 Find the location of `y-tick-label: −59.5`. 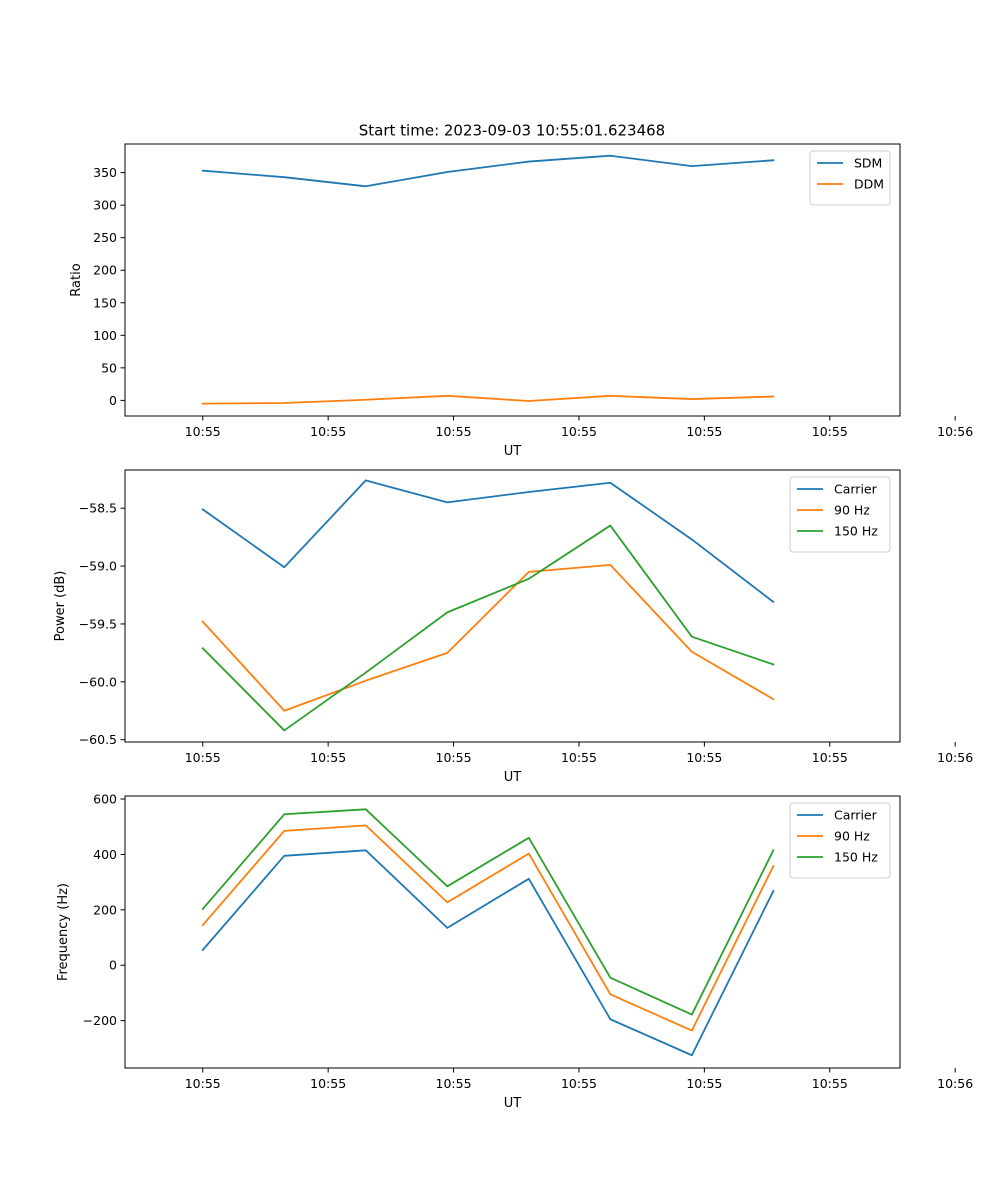

y-tick-label: −59.5 is located at coordinates (98, 623).